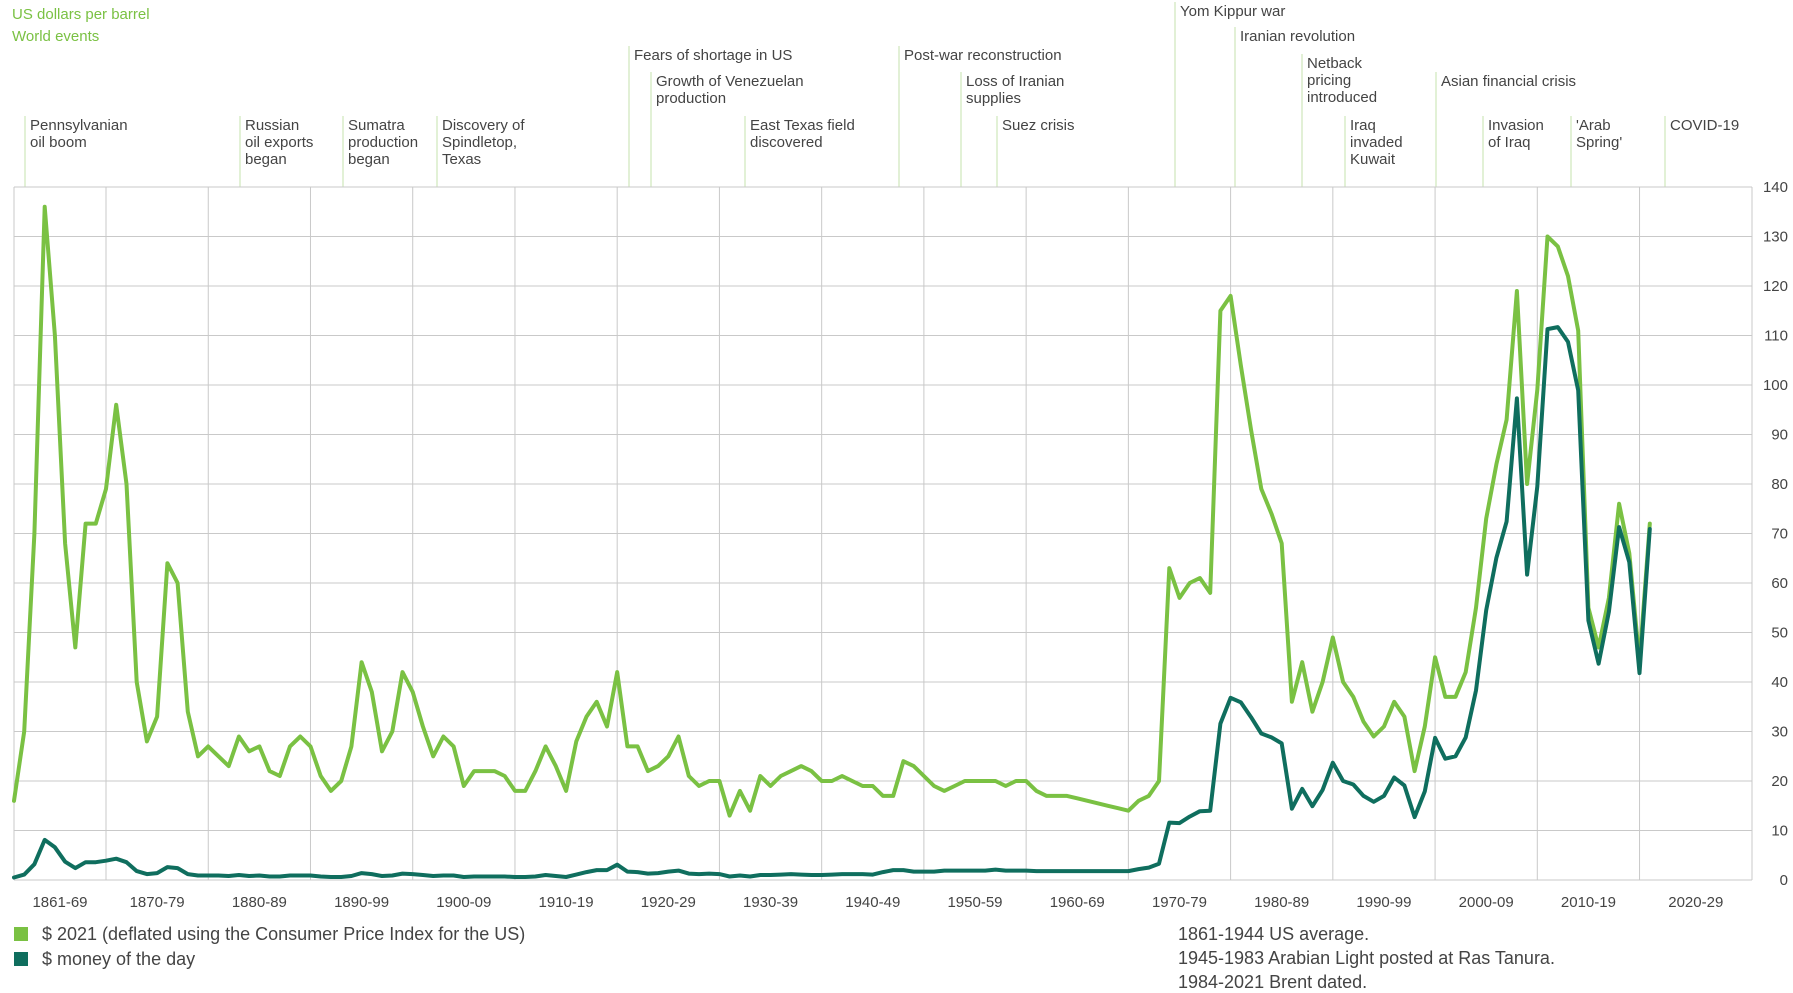 Image resolution: width=1793 pixels, height=993 pixels. What do you see at coordinates (1516, 134) in the screenshot?
I see `event-label: Invasion of Iraq` at bounding box center [1516, 134].